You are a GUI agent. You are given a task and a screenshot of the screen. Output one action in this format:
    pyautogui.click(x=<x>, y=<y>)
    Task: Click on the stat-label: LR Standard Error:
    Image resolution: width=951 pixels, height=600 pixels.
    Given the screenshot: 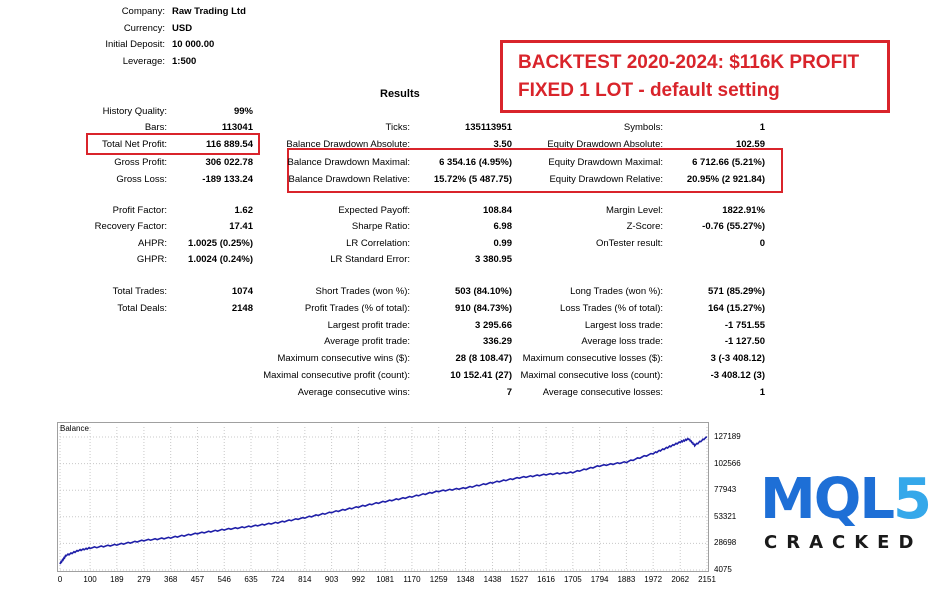 What is the action you would take?
    pyautogui.click(x=370, y=259)
    